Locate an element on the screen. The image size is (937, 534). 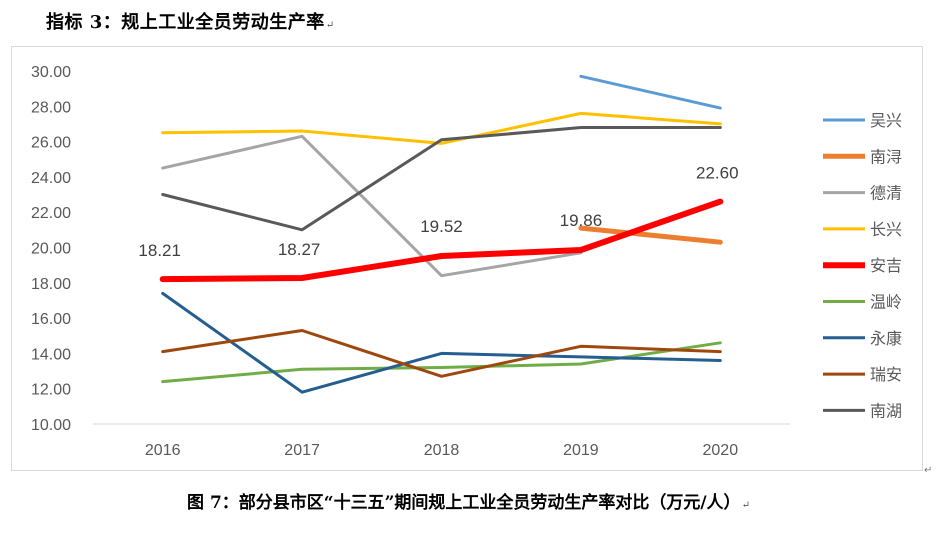
data-label: 18.21 is located at coordinates (159, 250).